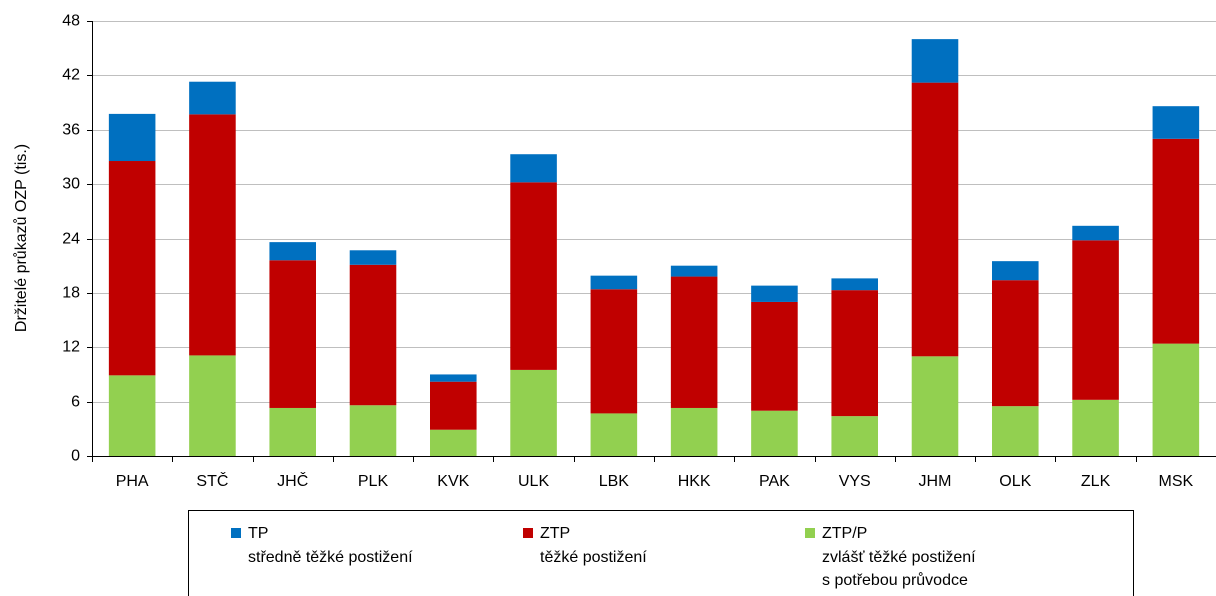 This screenshot has width=1216, height=596. Describe the element at coordinates (593, 557) in the screenshot. I see `legend-description: těžké postižení` at that location.